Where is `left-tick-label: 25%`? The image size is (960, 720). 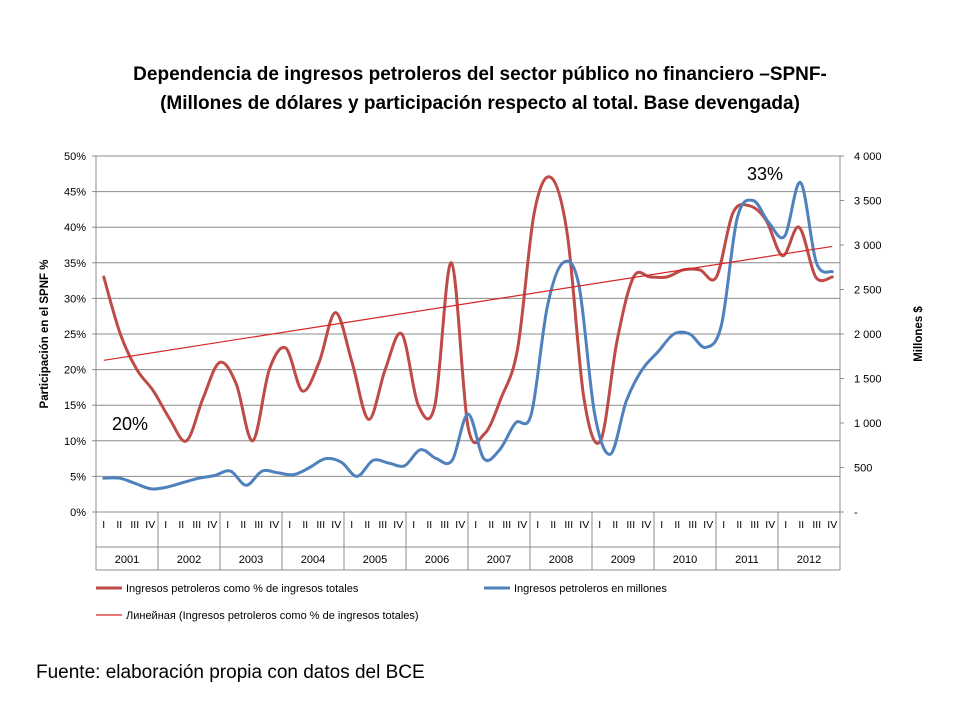
left-tick-label: 25% is located at coordinates (75, 335).